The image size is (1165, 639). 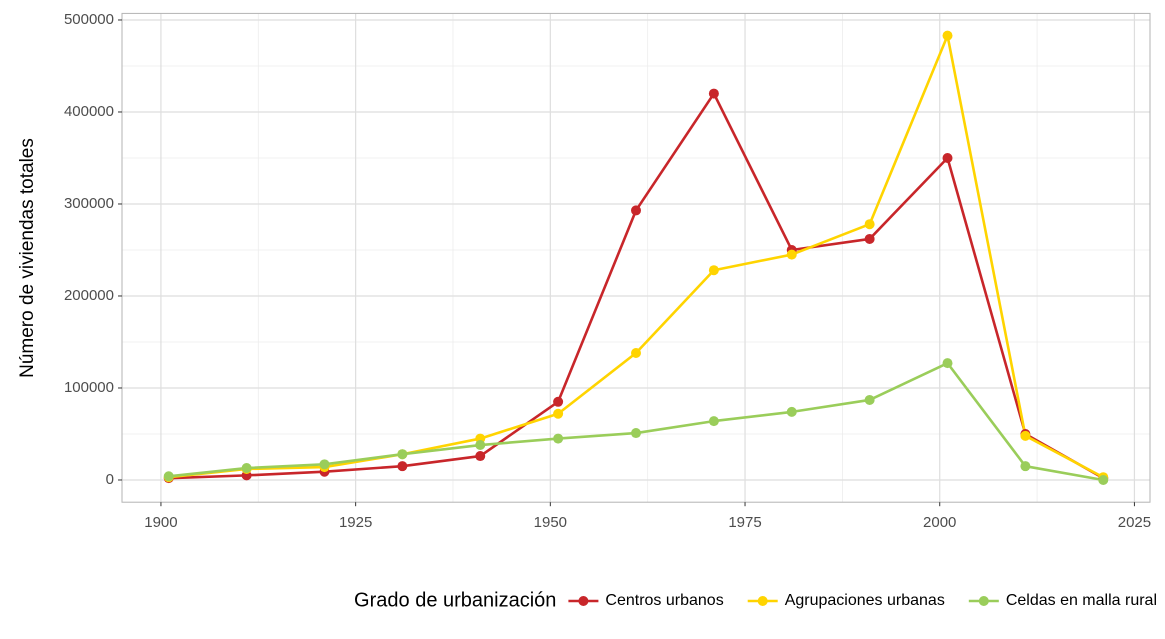 I want to click on legend-label: Celdas en malla rural, so click(x=1081, y=600).